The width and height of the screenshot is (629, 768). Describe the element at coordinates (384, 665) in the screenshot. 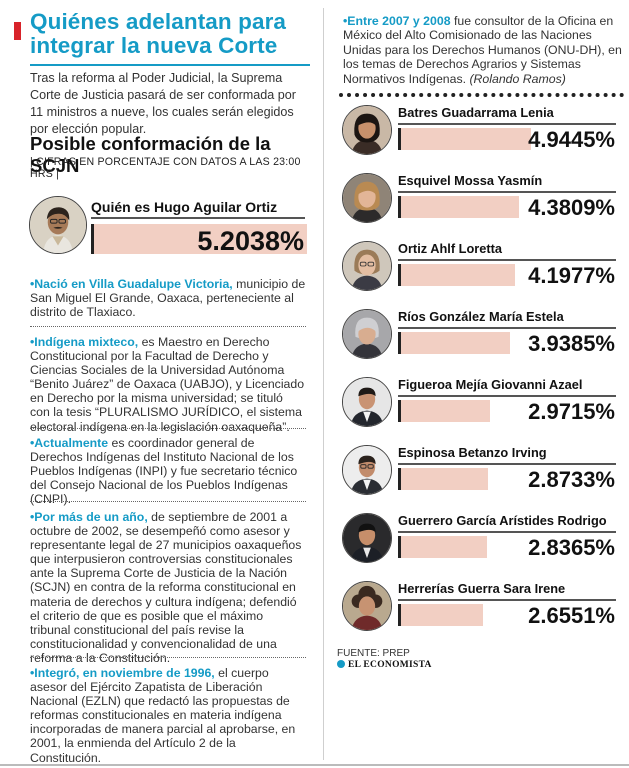

I see `brand-logo: EL ECONOMISTA` at that location.